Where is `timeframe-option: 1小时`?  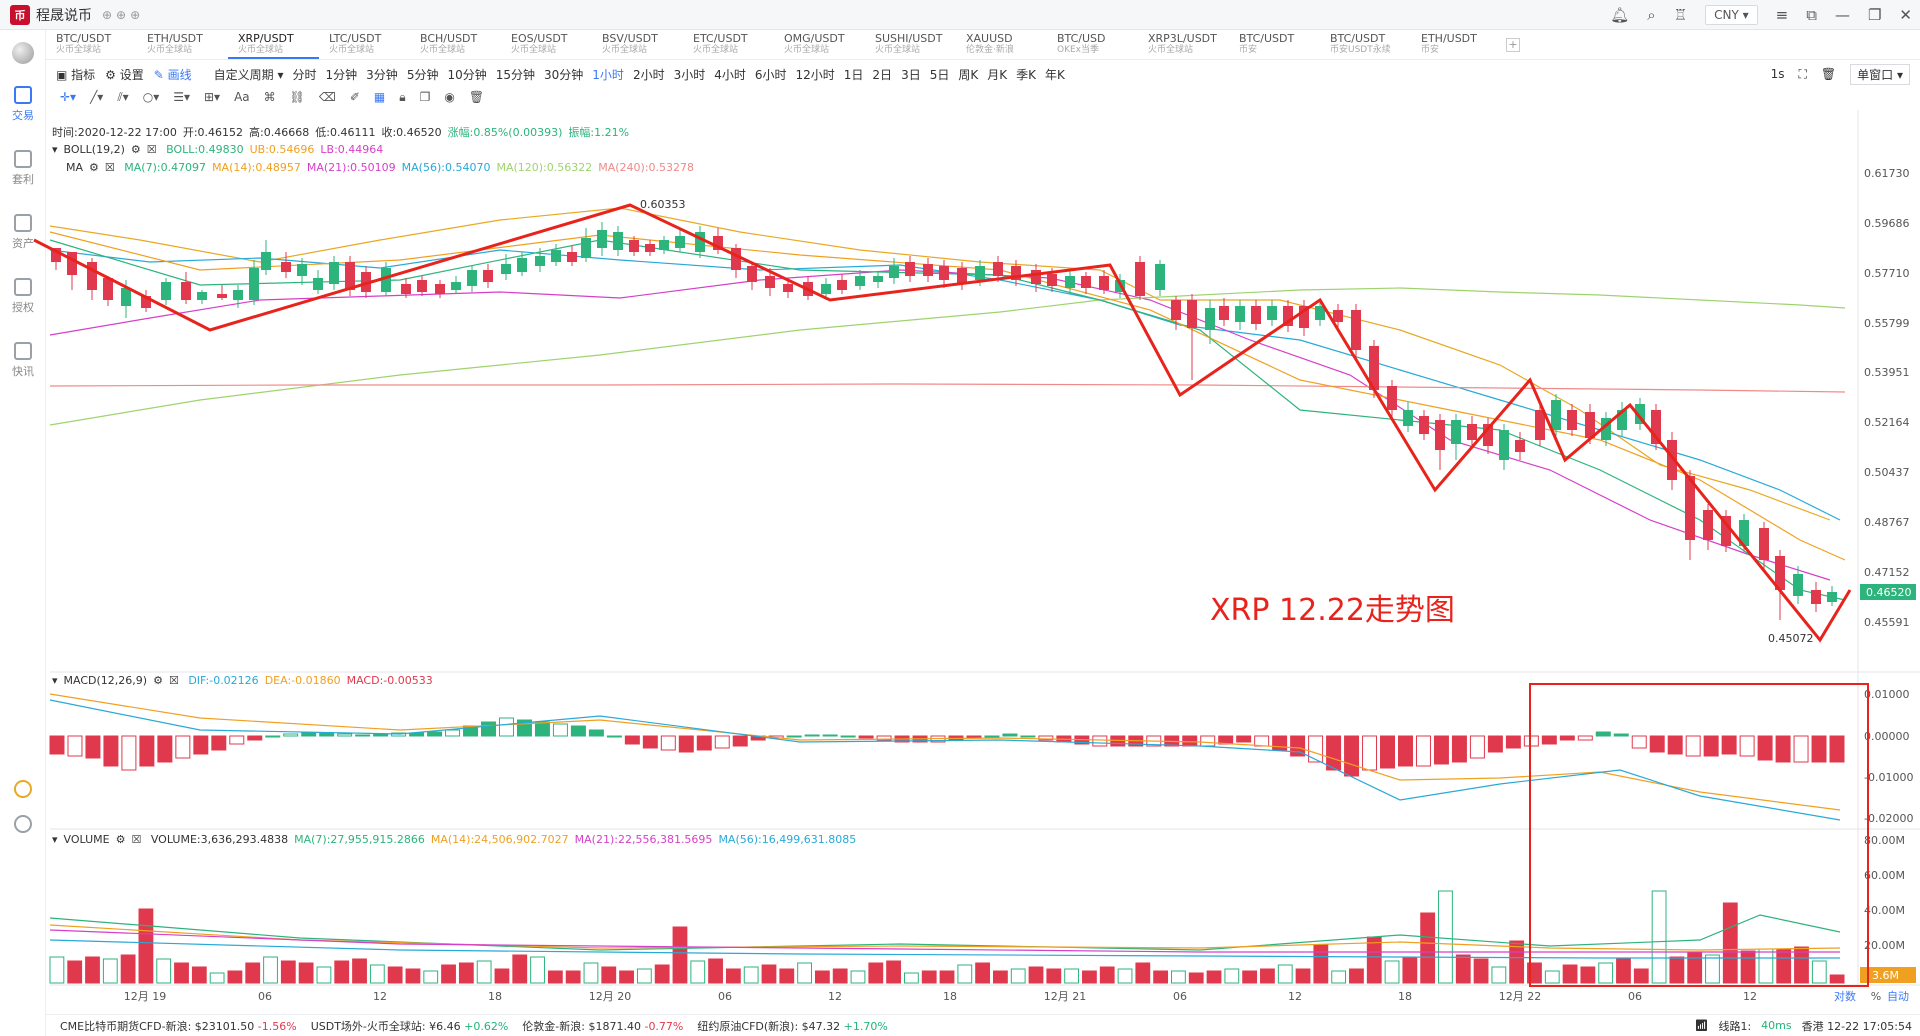
timeframe-option: 1小时 is located at coordinates (608, 74).